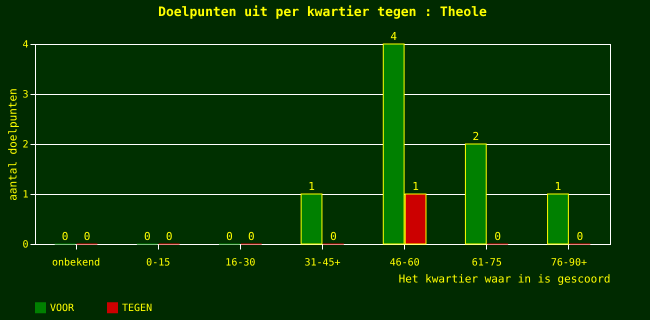  What do you see at coordinates (63, 308) in the screenshot?
I see `legend-label: VOOR` at bounding box center [63, 308].